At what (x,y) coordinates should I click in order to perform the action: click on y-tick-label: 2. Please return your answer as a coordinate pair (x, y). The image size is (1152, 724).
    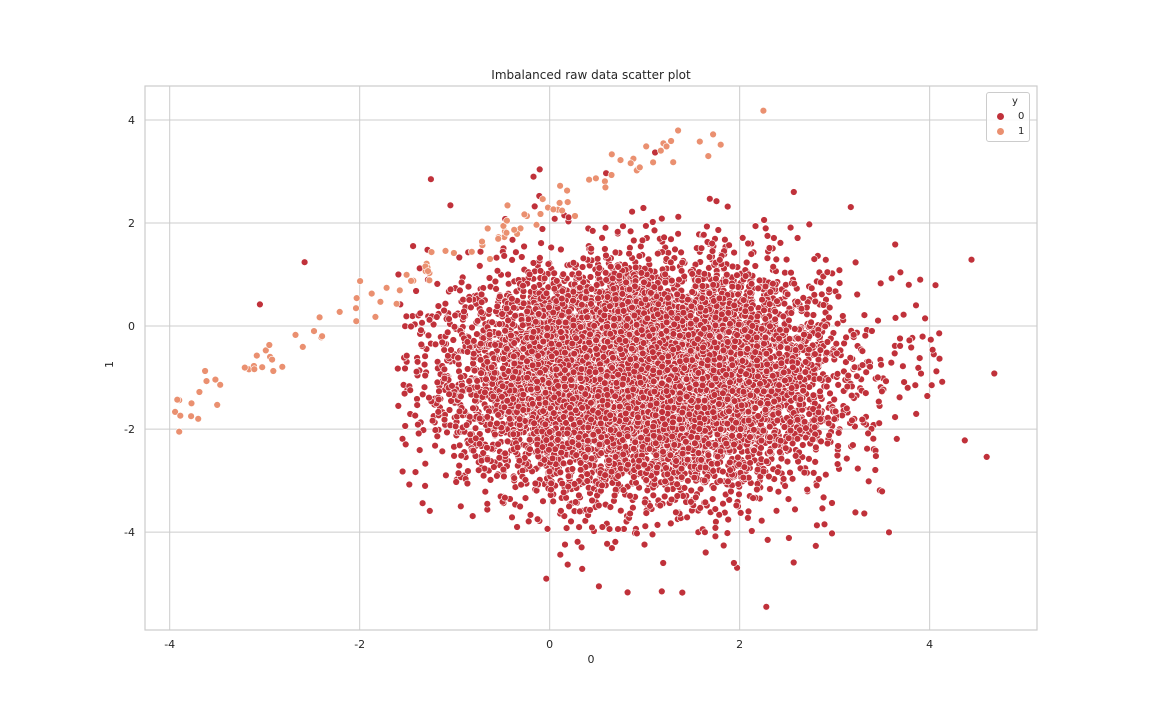
    Looking at the image, I should click on (131, 223).